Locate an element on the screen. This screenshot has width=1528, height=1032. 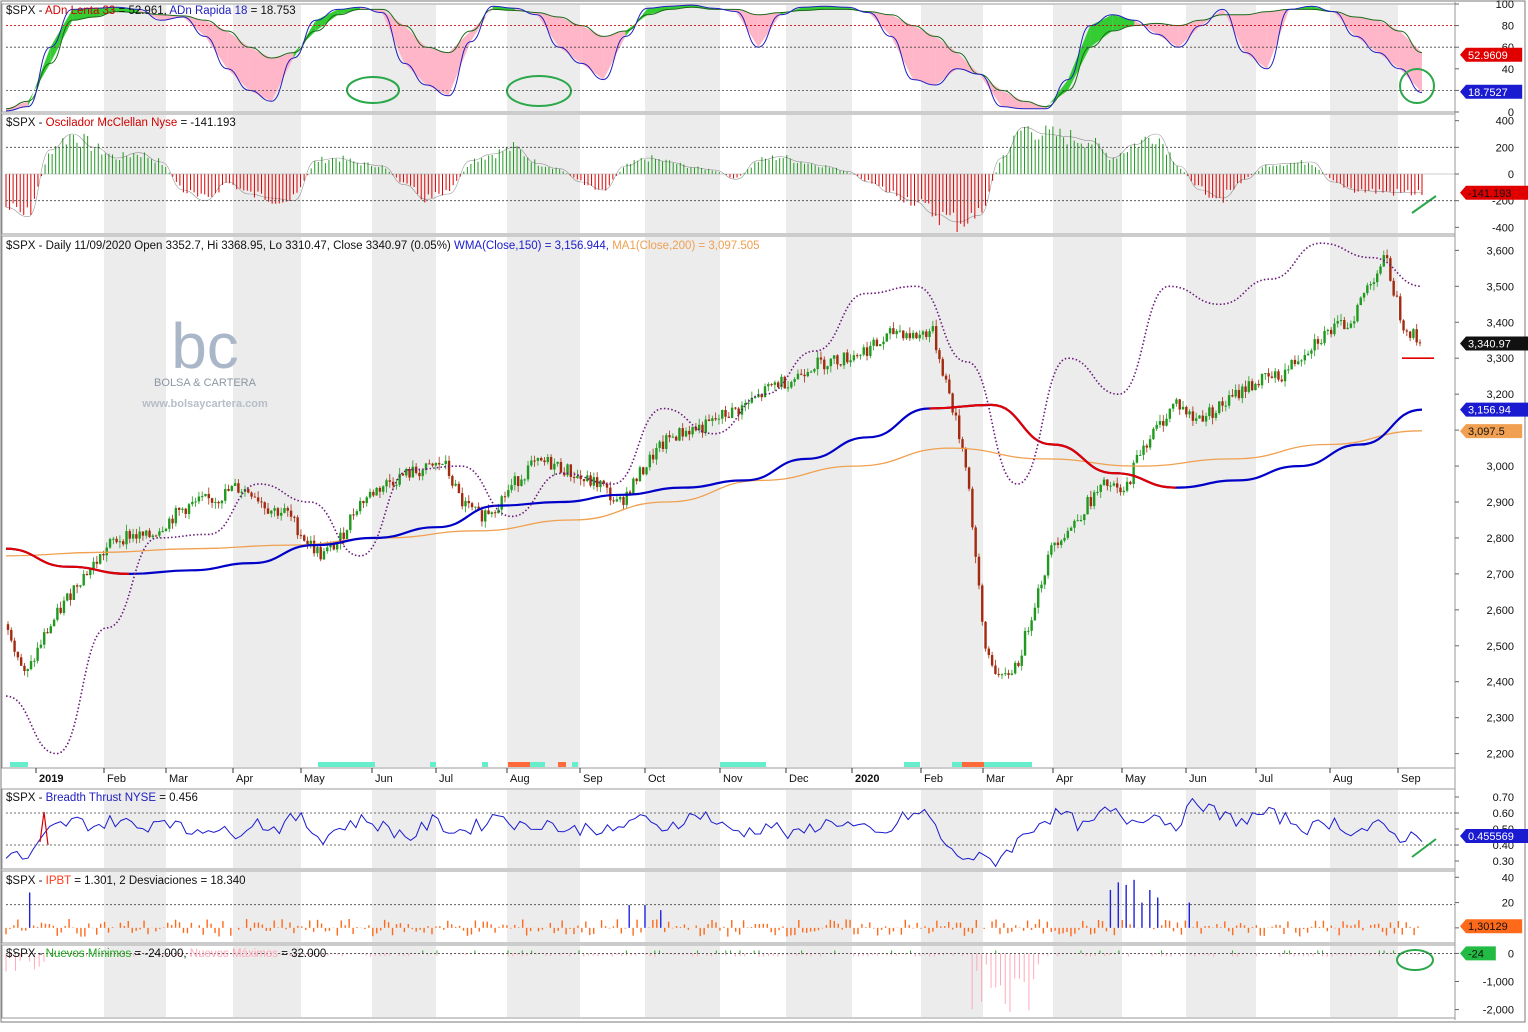
watermark-name: BOLSA & CARTERA is located at coordinates (205, 383).